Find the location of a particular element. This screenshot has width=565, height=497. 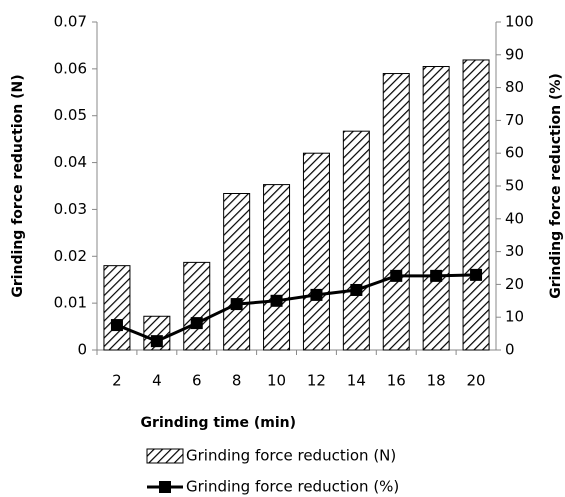

y2-tick-label: 30 is located at coordinates (514, 251).